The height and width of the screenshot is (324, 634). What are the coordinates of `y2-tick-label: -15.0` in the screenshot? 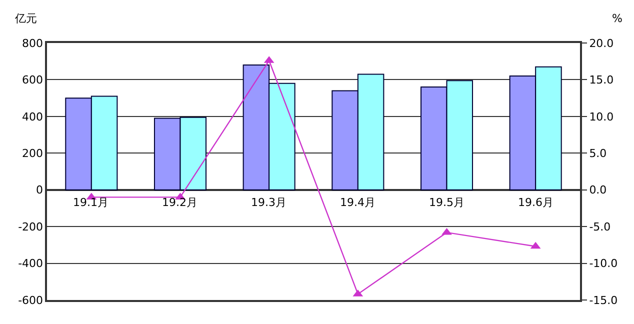 It's located at (603, 300).